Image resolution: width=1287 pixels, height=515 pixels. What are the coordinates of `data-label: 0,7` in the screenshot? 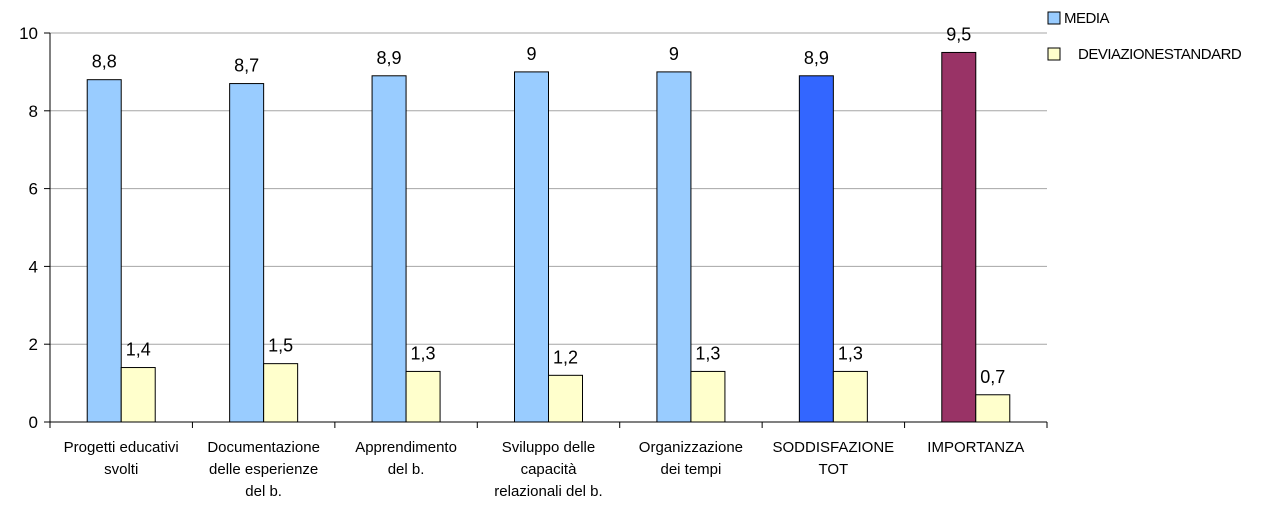 It's located at (992, 377).